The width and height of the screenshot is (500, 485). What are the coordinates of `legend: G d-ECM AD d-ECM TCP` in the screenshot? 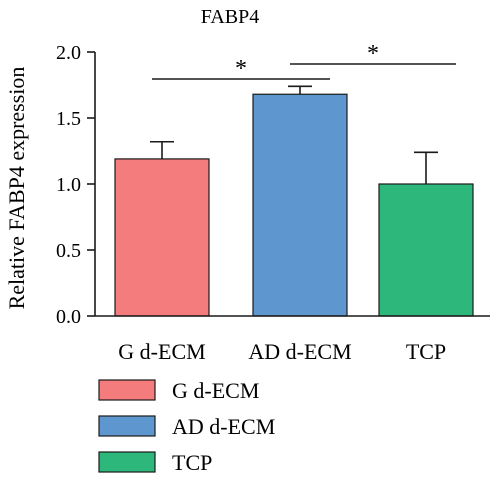 It's located at (186, 426).